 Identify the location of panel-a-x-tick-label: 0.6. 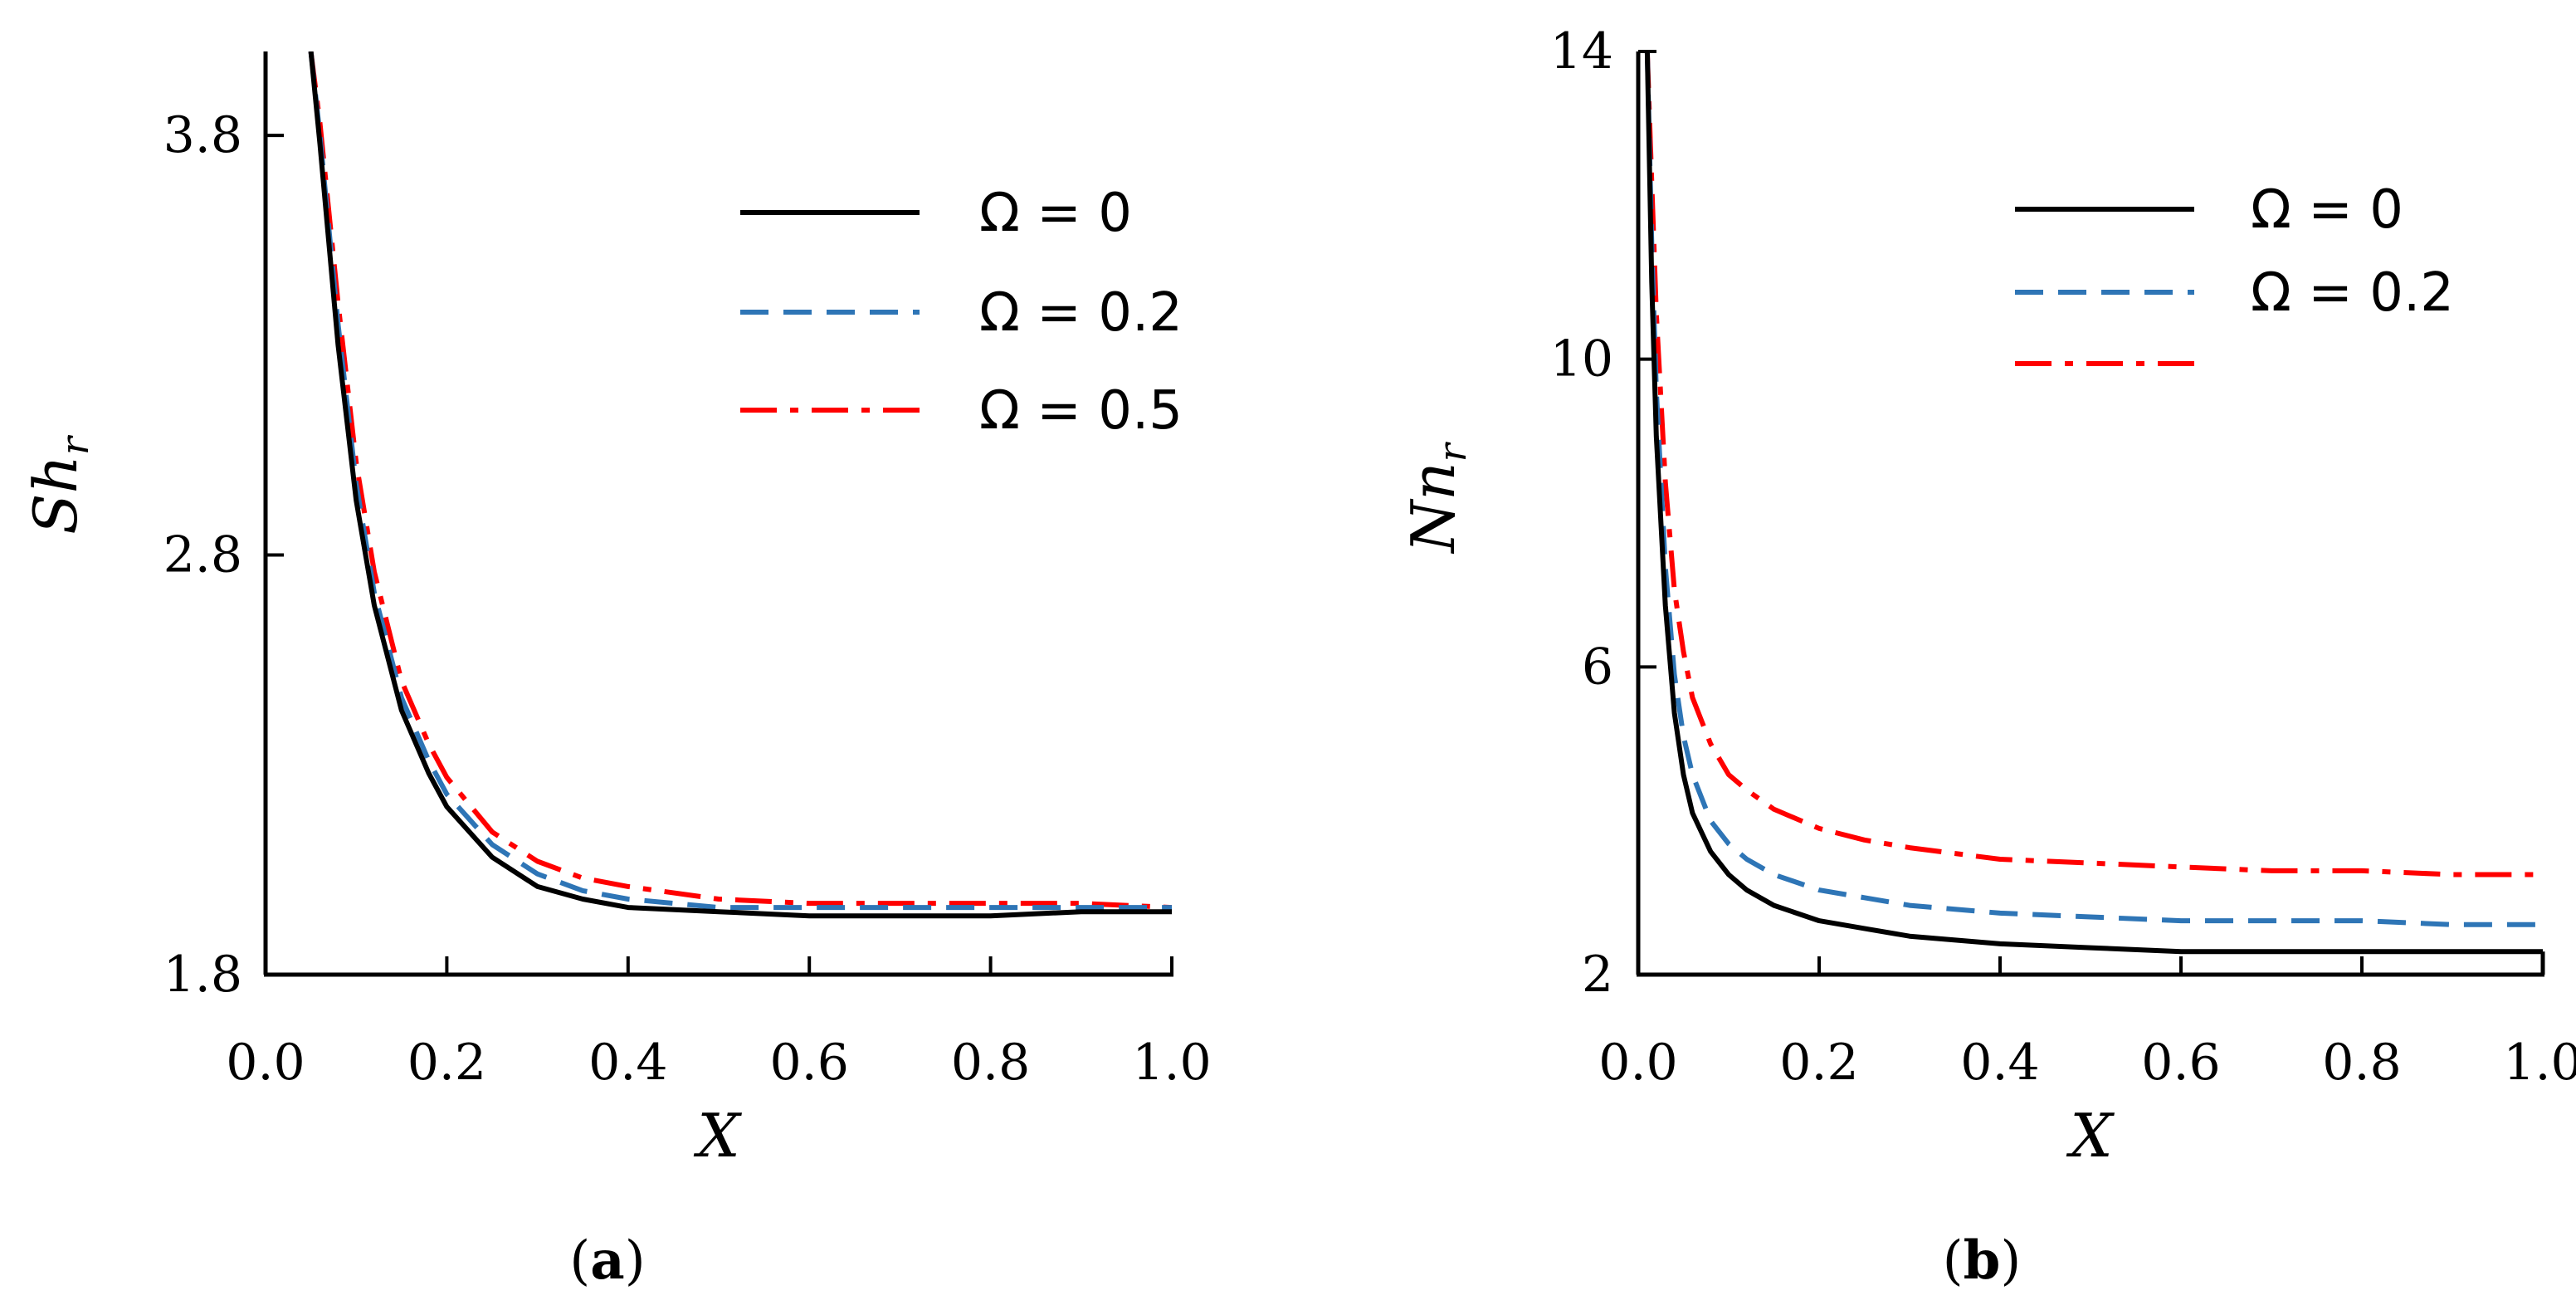
(809, 1063).